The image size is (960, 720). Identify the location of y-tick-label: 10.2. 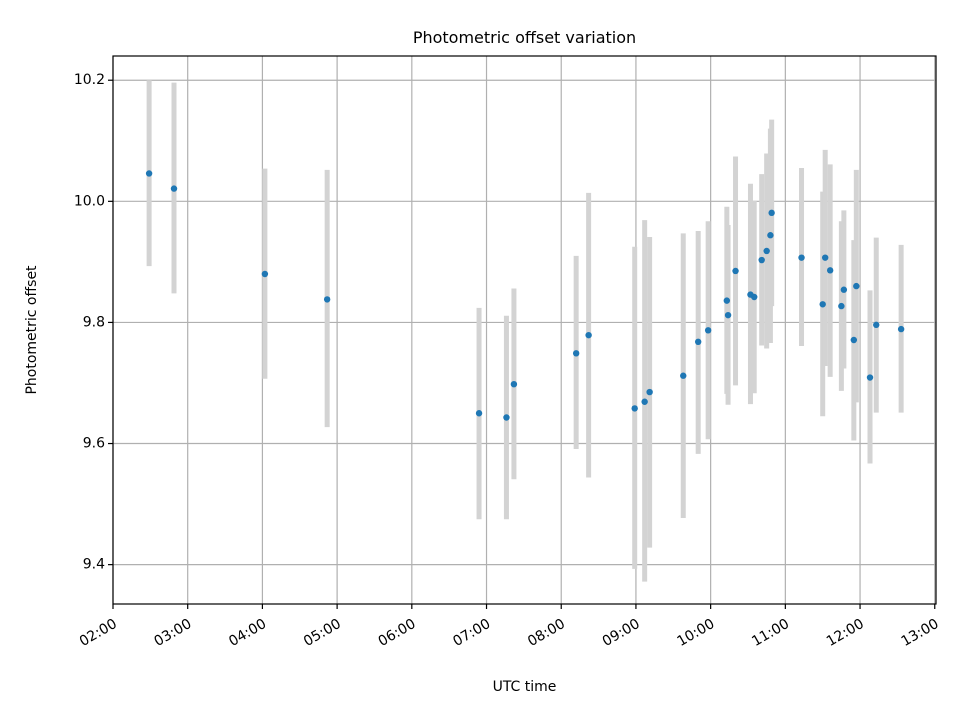
(89, 80).